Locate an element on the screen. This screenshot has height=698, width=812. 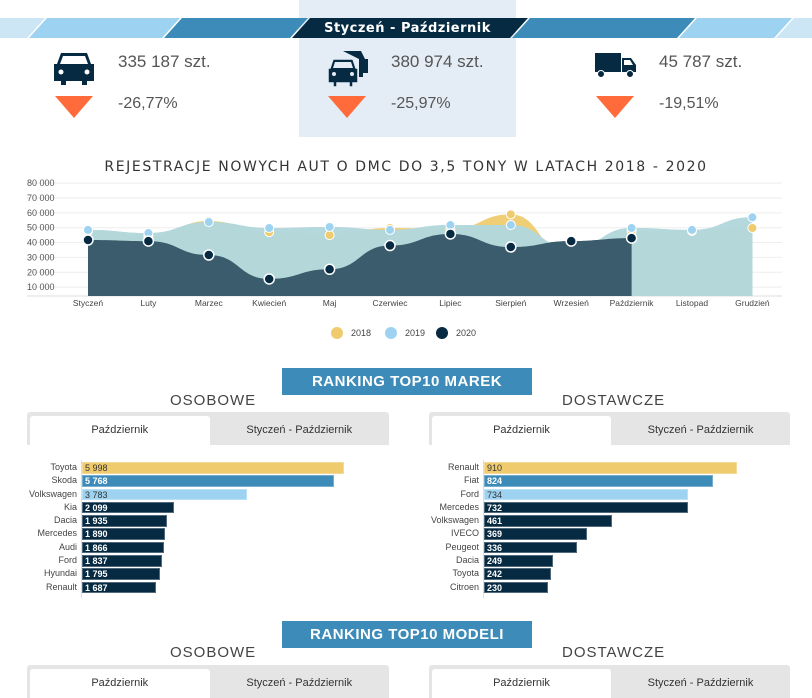
bar: 249 is located at coordinates (519, 561).